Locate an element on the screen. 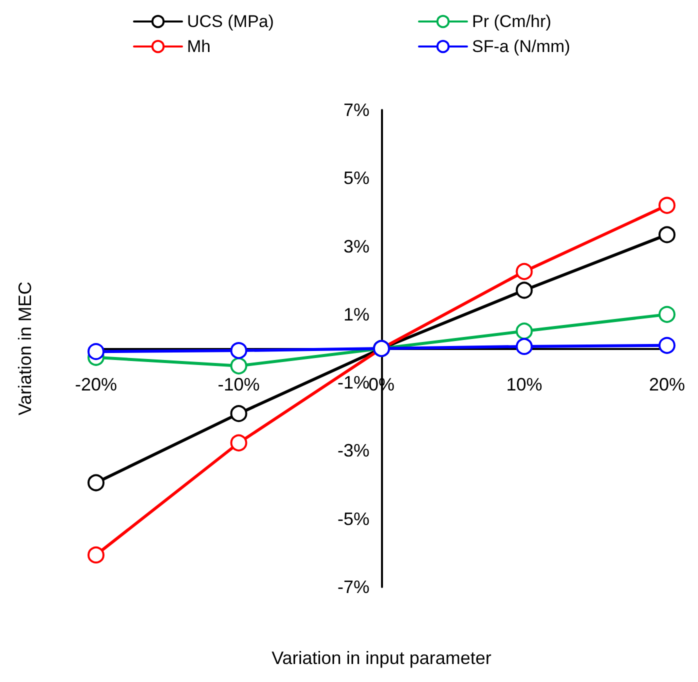 The height and width of the screenshot is (682, 698). x-tick-label: 10% is located at coordinates (524, 384).